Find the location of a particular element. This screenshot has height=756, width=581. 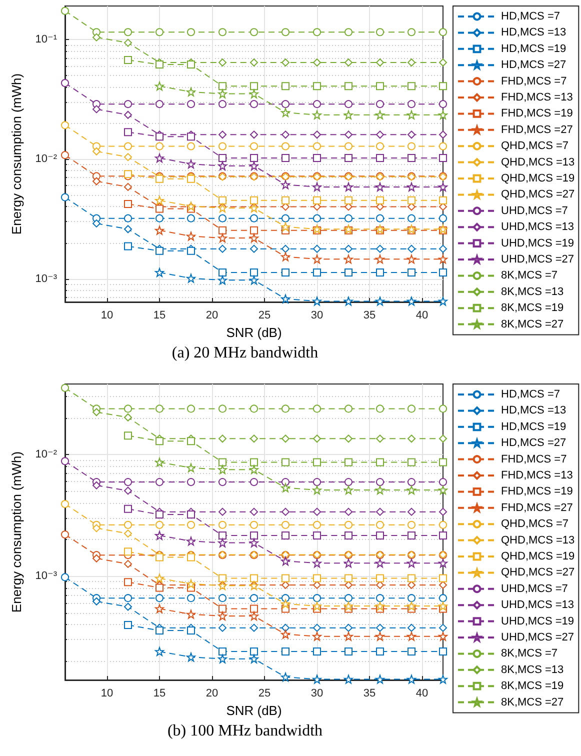

x-tick-label: 40 is located at coordinates (422, 694).